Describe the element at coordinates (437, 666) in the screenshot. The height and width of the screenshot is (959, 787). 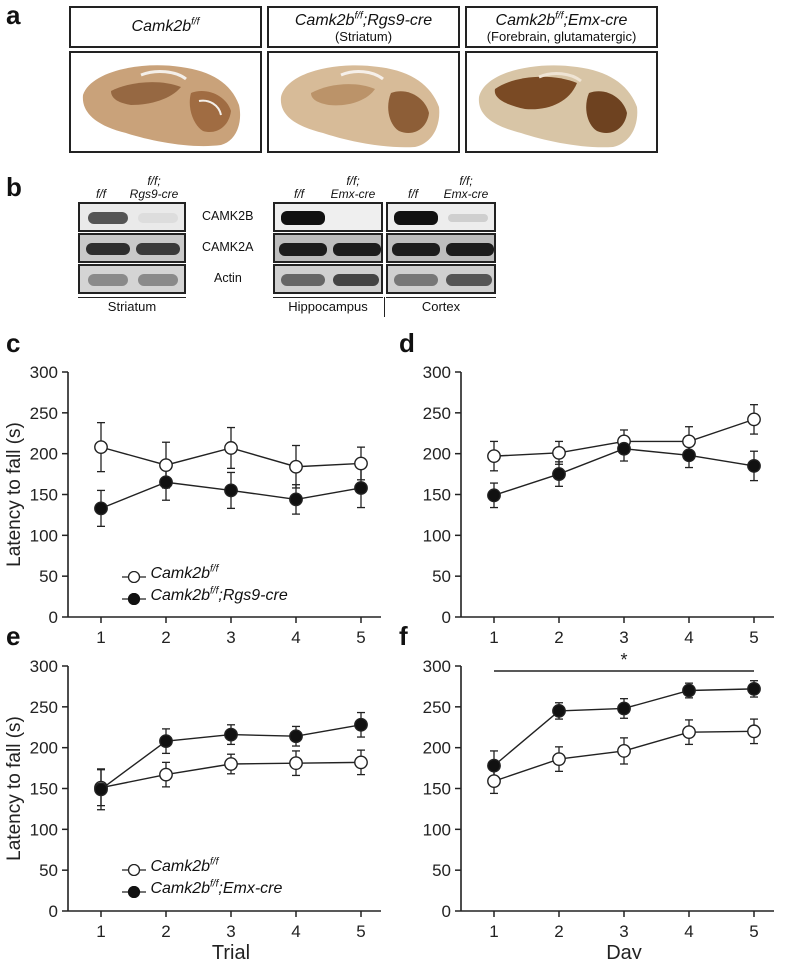
I see `chart-f-y-tick-label: 300` at that location.